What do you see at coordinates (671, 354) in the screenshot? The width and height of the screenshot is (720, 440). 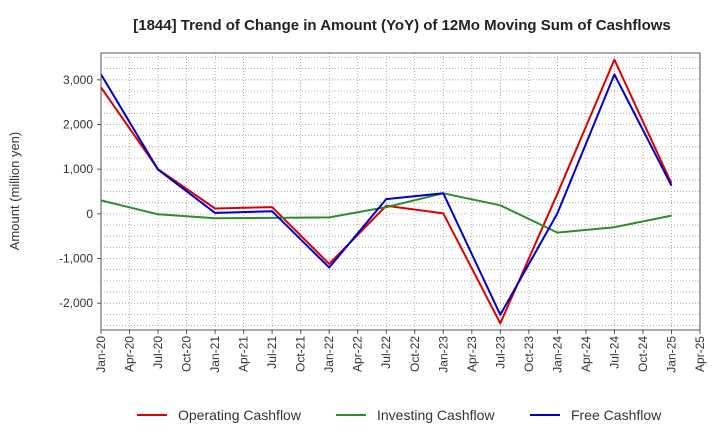 I see `x-tick-label: Jan-25` at bounding box center [671, 354].